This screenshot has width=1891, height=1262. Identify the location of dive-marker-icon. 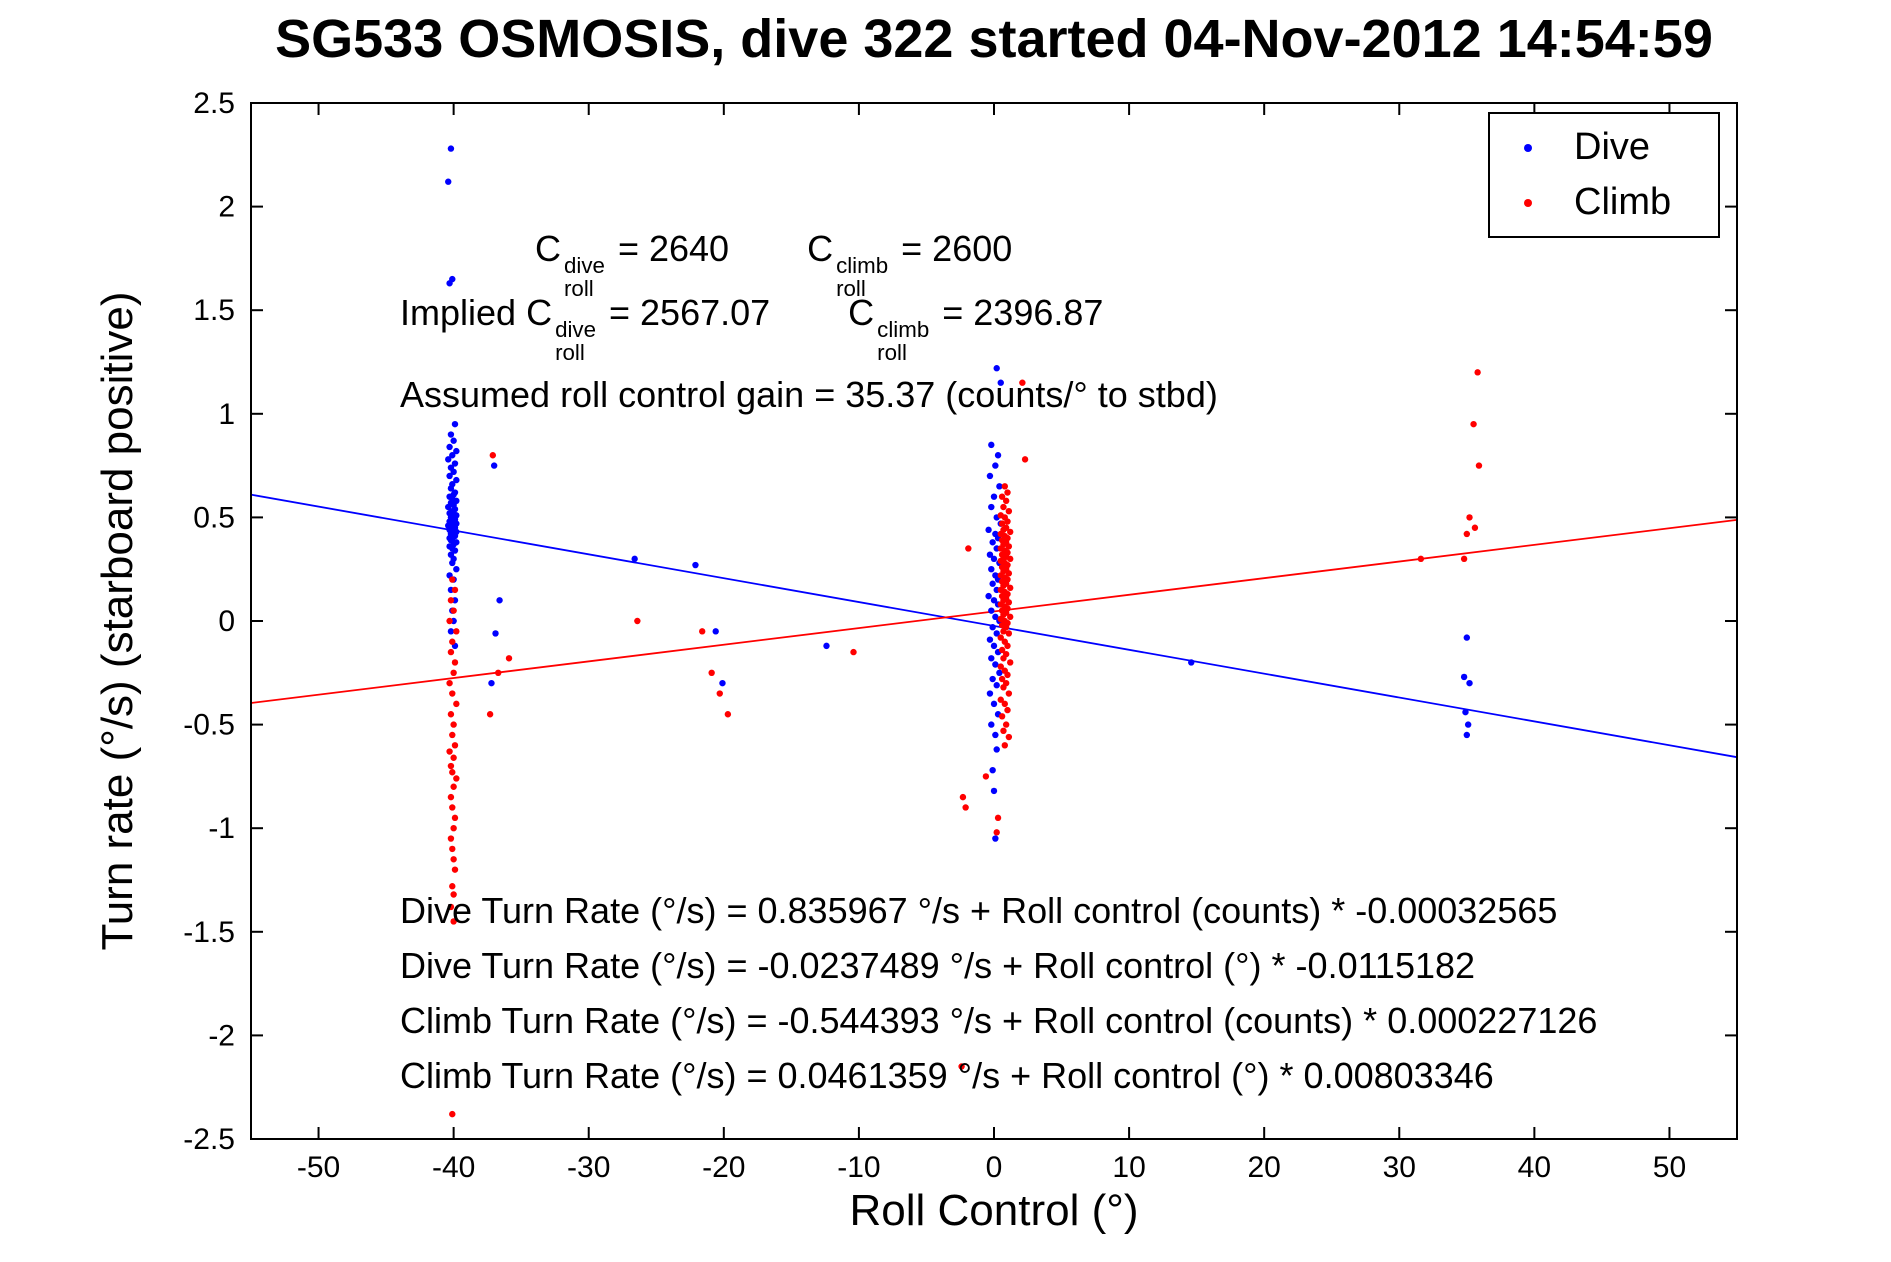
(1528, 147).